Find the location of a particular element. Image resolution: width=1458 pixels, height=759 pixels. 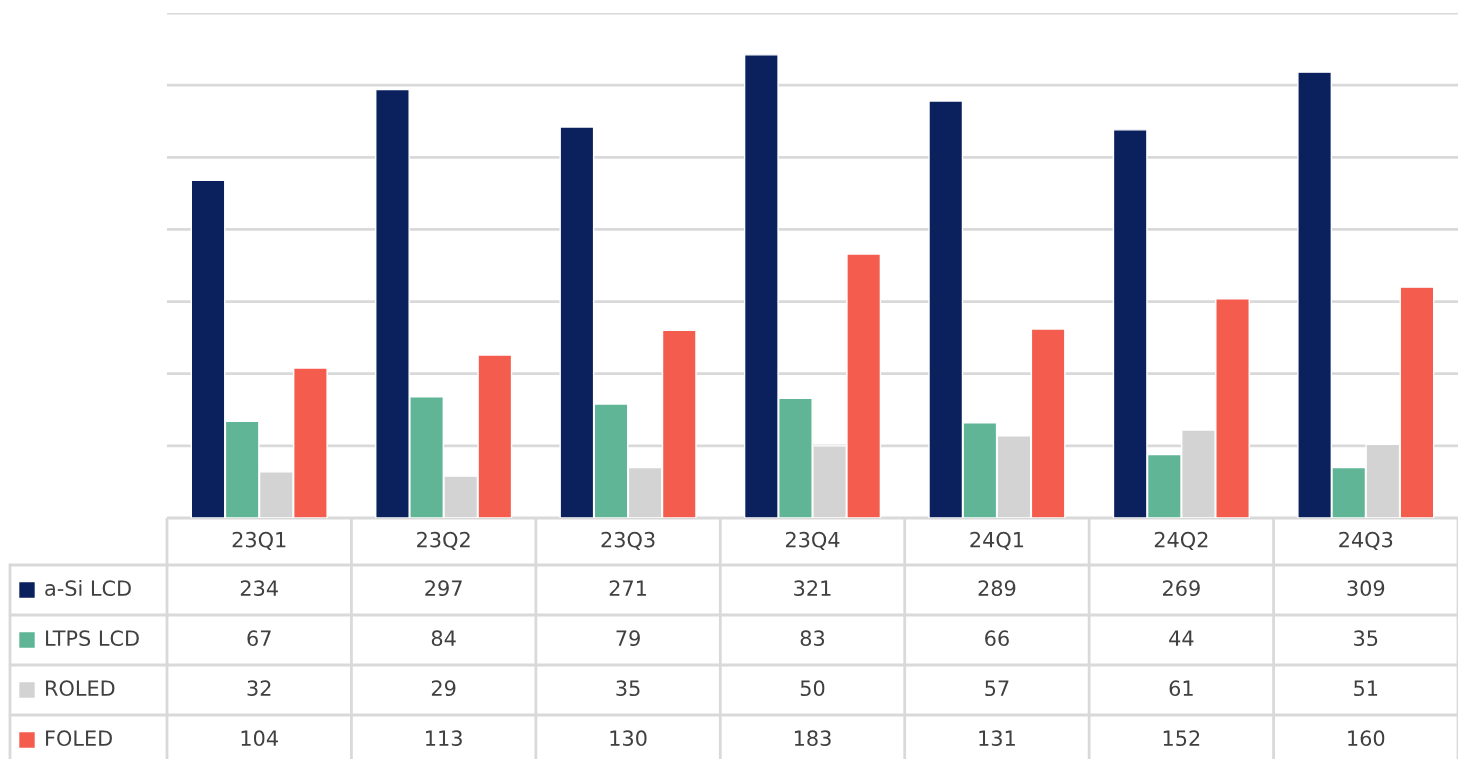

data-label: 269 is located at coordinates (1181, 588).